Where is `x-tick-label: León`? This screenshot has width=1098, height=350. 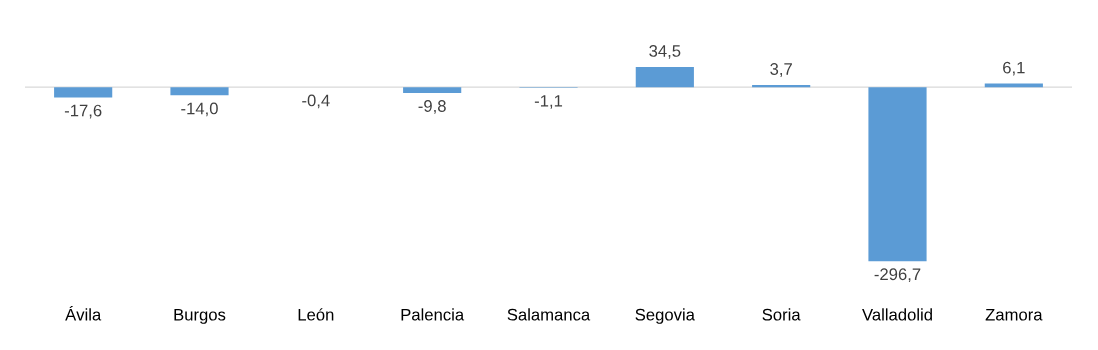 x-tick-label: León is located at coordinates (316, 314).